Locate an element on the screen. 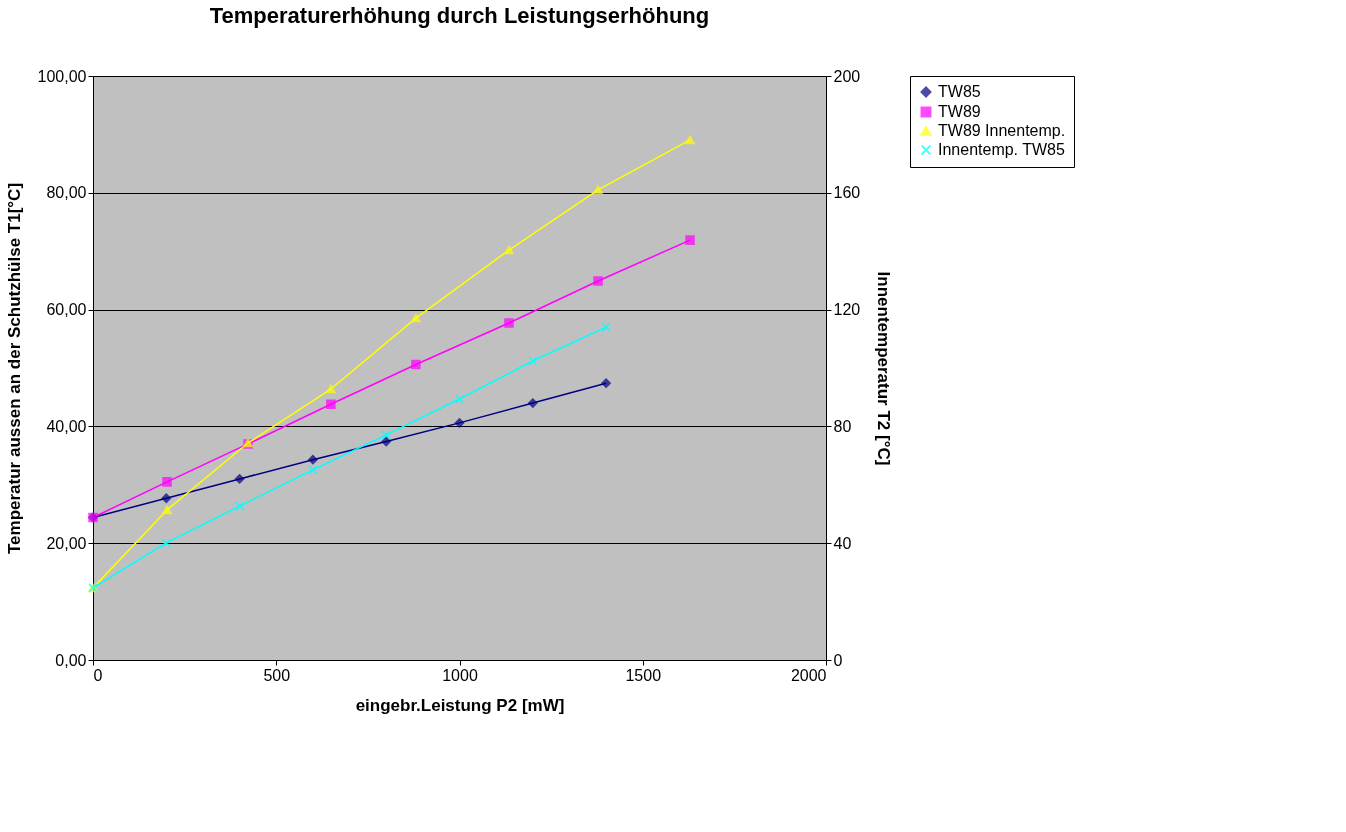  x-tick-label: 1000 is located at coordinates (460, 675).